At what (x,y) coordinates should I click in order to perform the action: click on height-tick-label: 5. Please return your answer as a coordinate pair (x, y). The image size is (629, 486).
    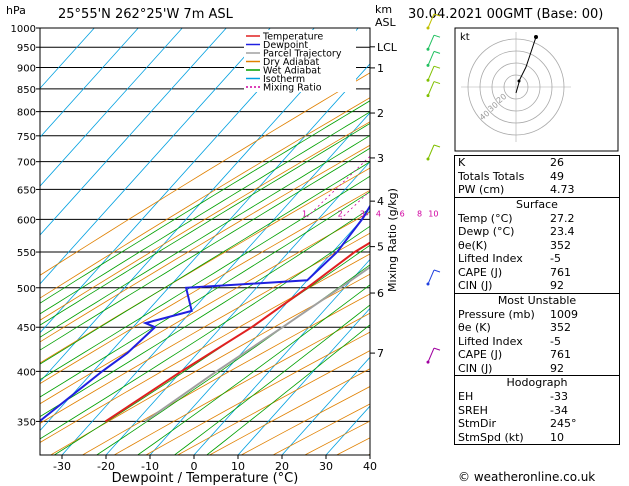
    Looking at the image, I should click on (380, 247).